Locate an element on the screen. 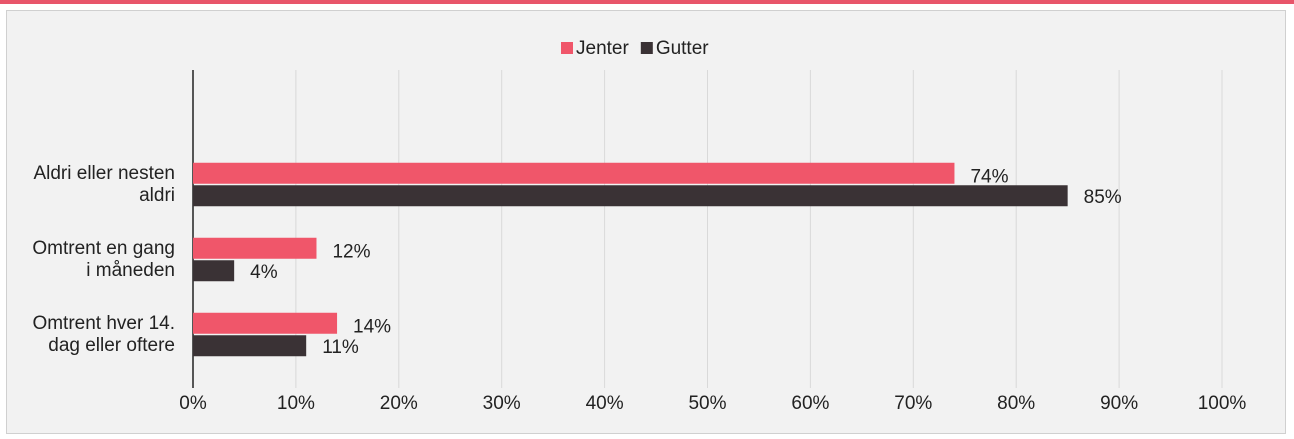 This screenshot has height=439, width=1294. x-tick-label: 80% is located at coordinates (1016, 403).